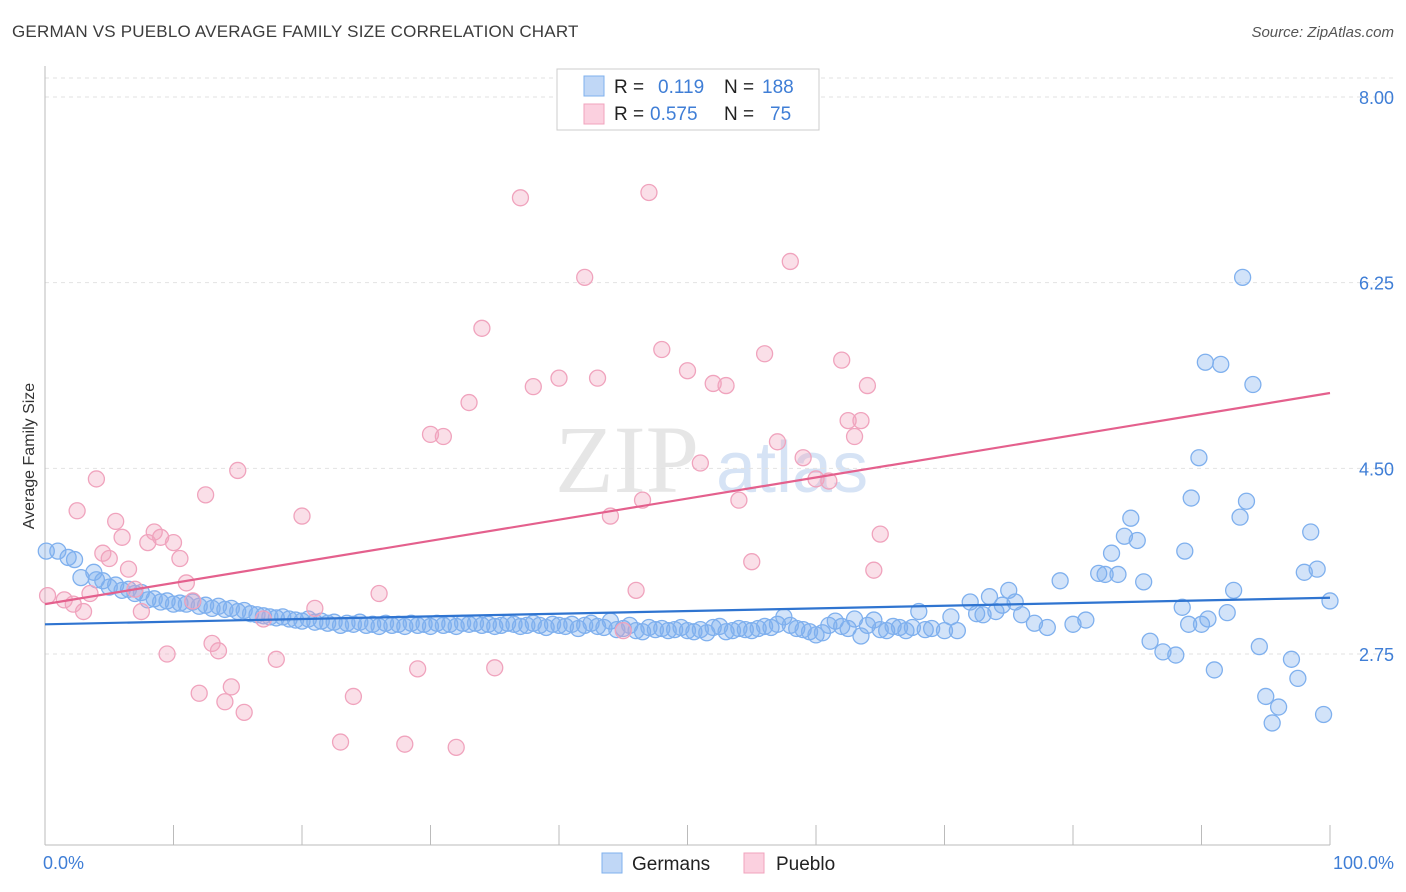  What do you see at coordinates (718, 863) in the screenshot?
I see `series-legend: Germans Pueblo` at bounding box center [718, 863].